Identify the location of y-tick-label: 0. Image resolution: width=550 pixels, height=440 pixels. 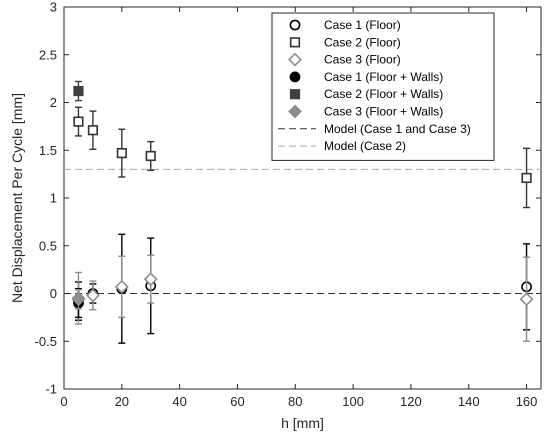
(53, 293).